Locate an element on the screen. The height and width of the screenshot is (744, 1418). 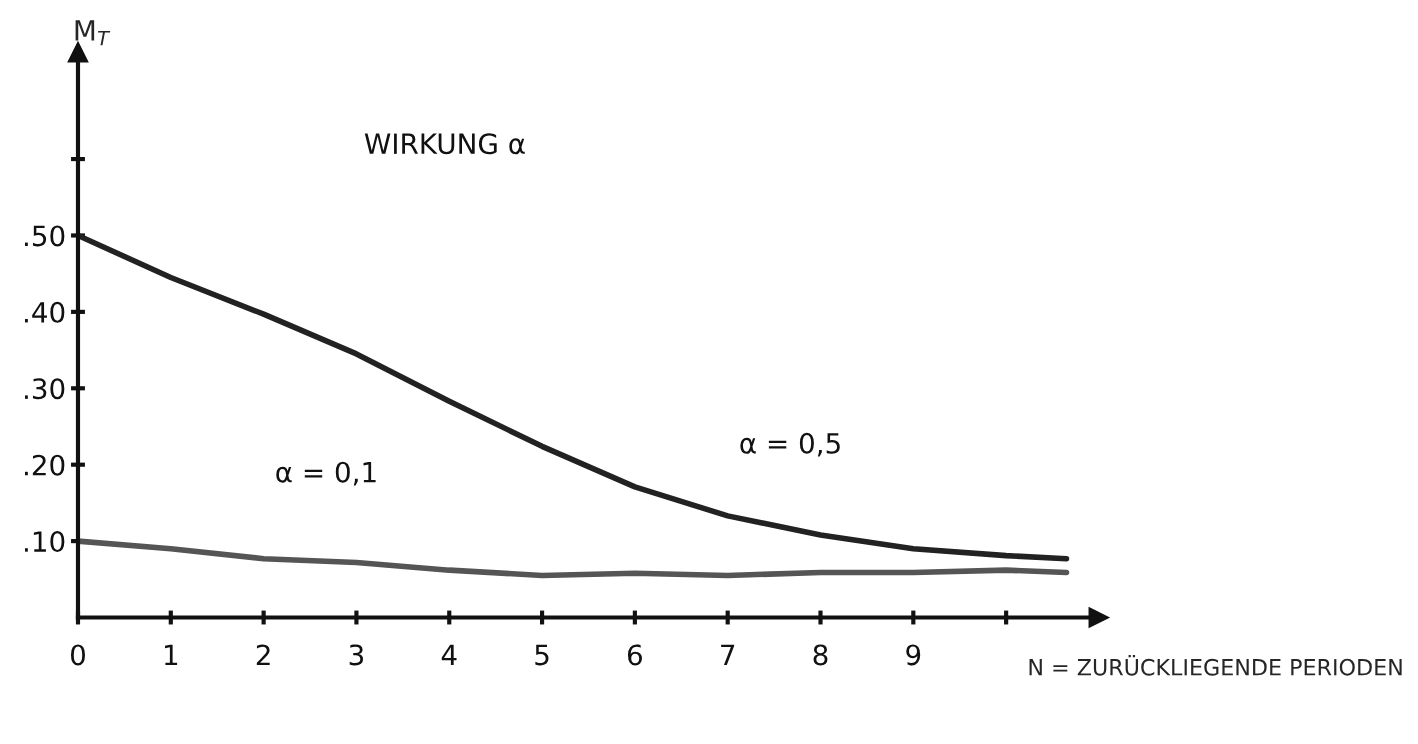
y-tick-label: .50 is located at coordinates (44, 236).